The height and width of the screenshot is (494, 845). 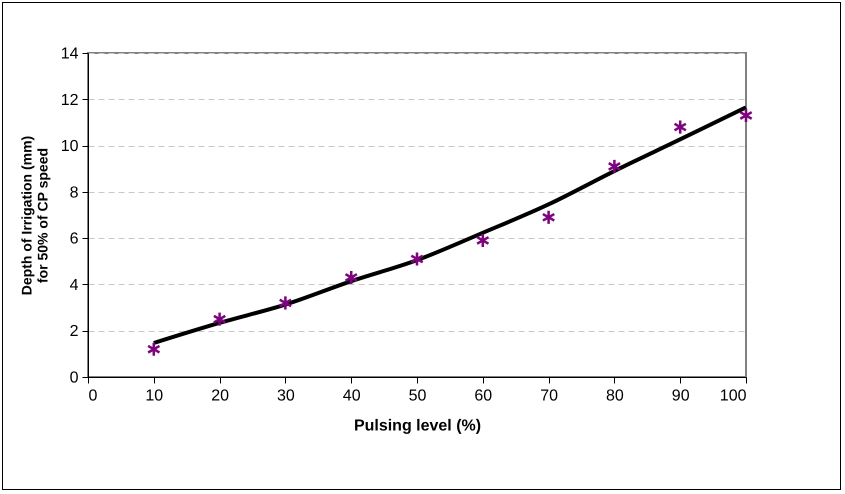 What do you see at coordinates (69, 100) in the screenshot?
I see `y-tick-label: 12` at bounding box center [69, 100].